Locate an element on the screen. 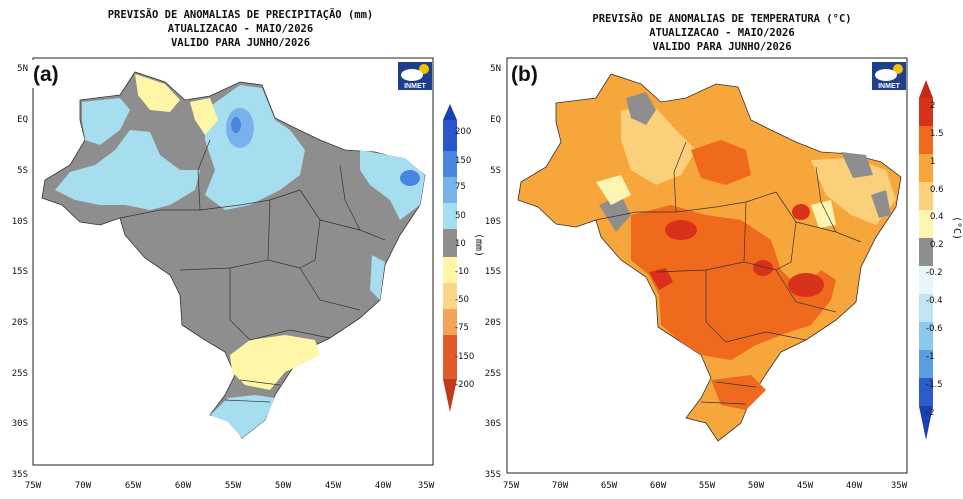 Image resolution: width=963 pixels, height=499 pixels. colorbar-label: -0.4 is located at coordinates (934, 301).